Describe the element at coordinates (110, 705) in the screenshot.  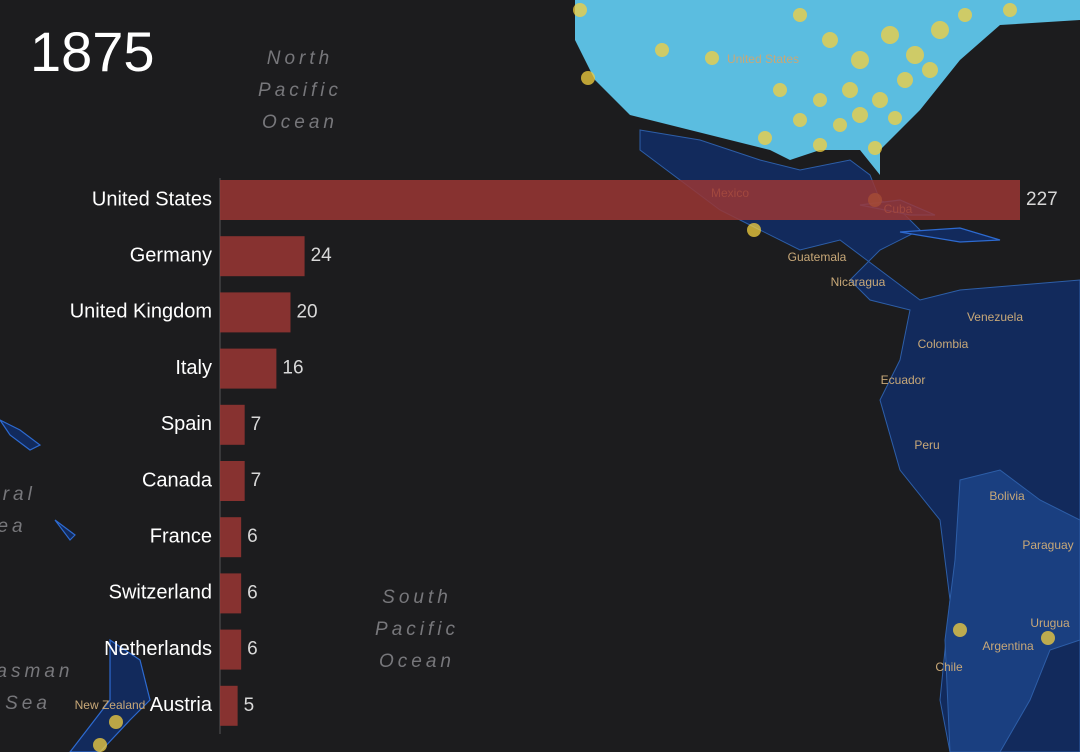
I see `country-label: New Zealand` at that location.